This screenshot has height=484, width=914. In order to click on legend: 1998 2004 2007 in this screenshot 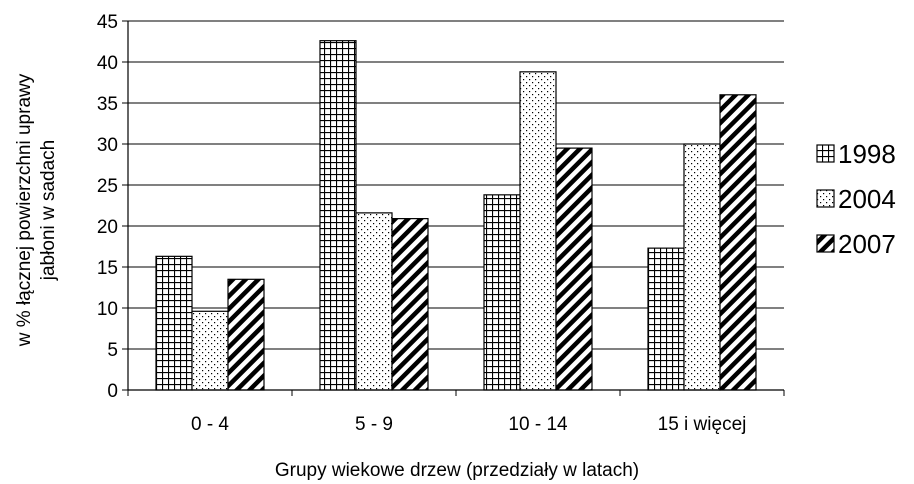, I will do `click(856, 199)`.